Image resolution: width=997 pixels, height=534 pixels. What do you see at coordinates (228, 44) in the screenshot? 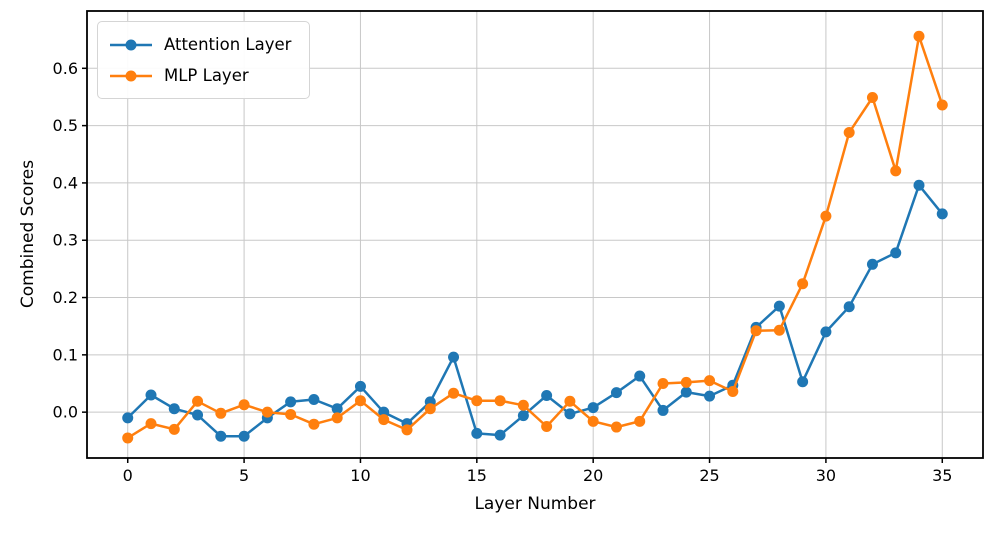
I see `legend-label: Attention Layer` at bounding box center [228, 44].